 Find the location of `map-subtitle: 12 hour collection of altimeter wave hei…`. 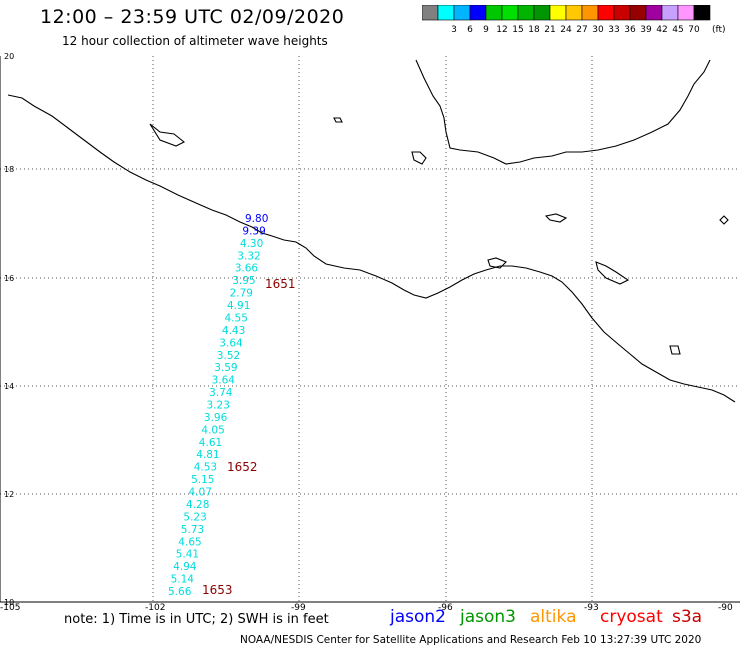

map-subtitle: 12 hour collection of altimeter wave hei… is located at coordinates (195, 41).